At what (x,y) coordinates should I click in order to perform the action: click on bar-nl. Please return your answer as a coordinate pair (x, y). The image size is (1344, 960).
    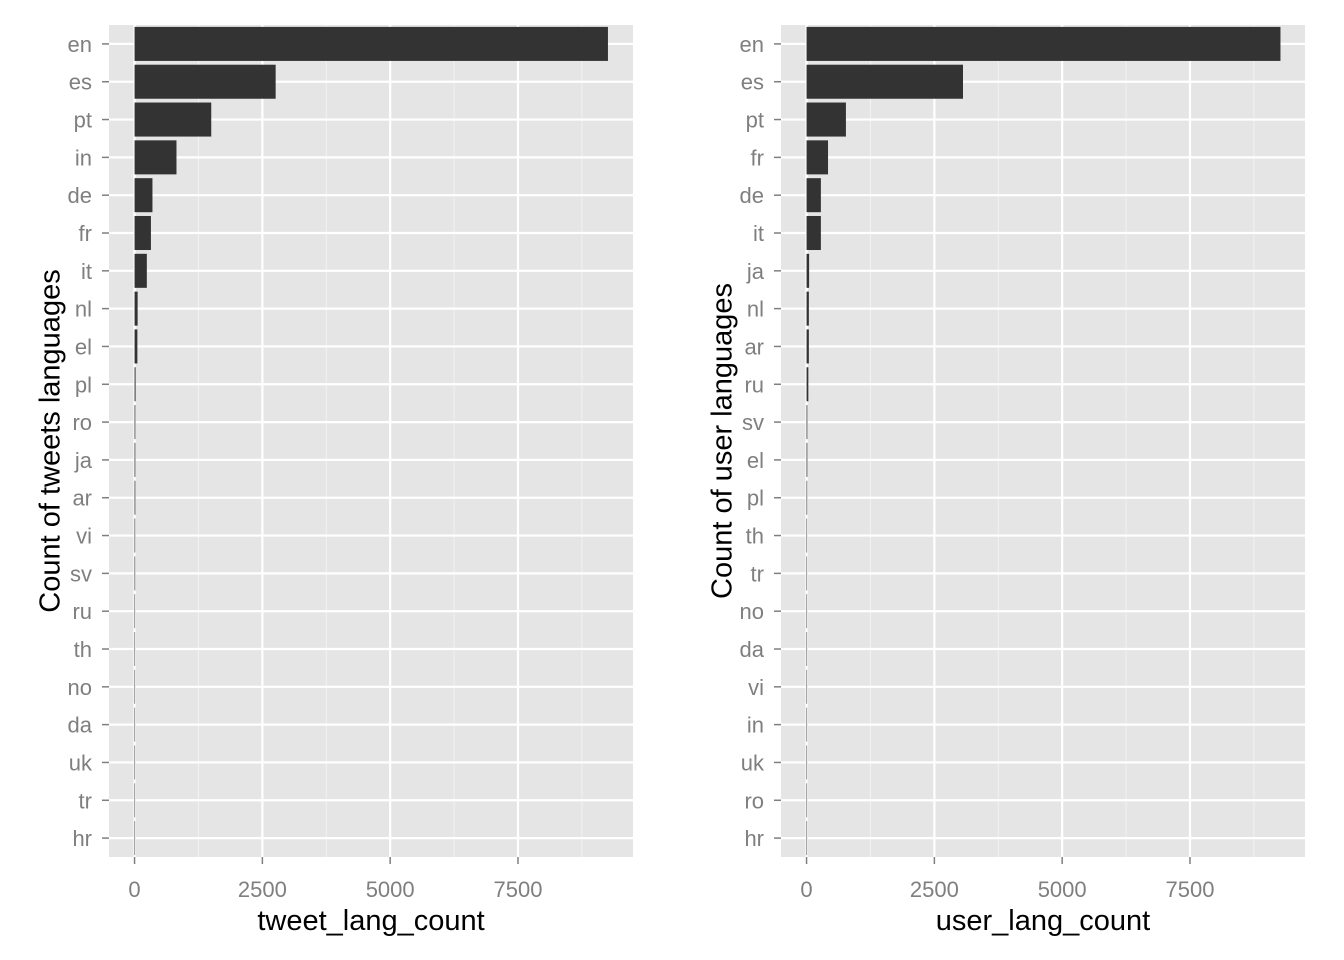
    Looking at the image, I should click on (807, 308).